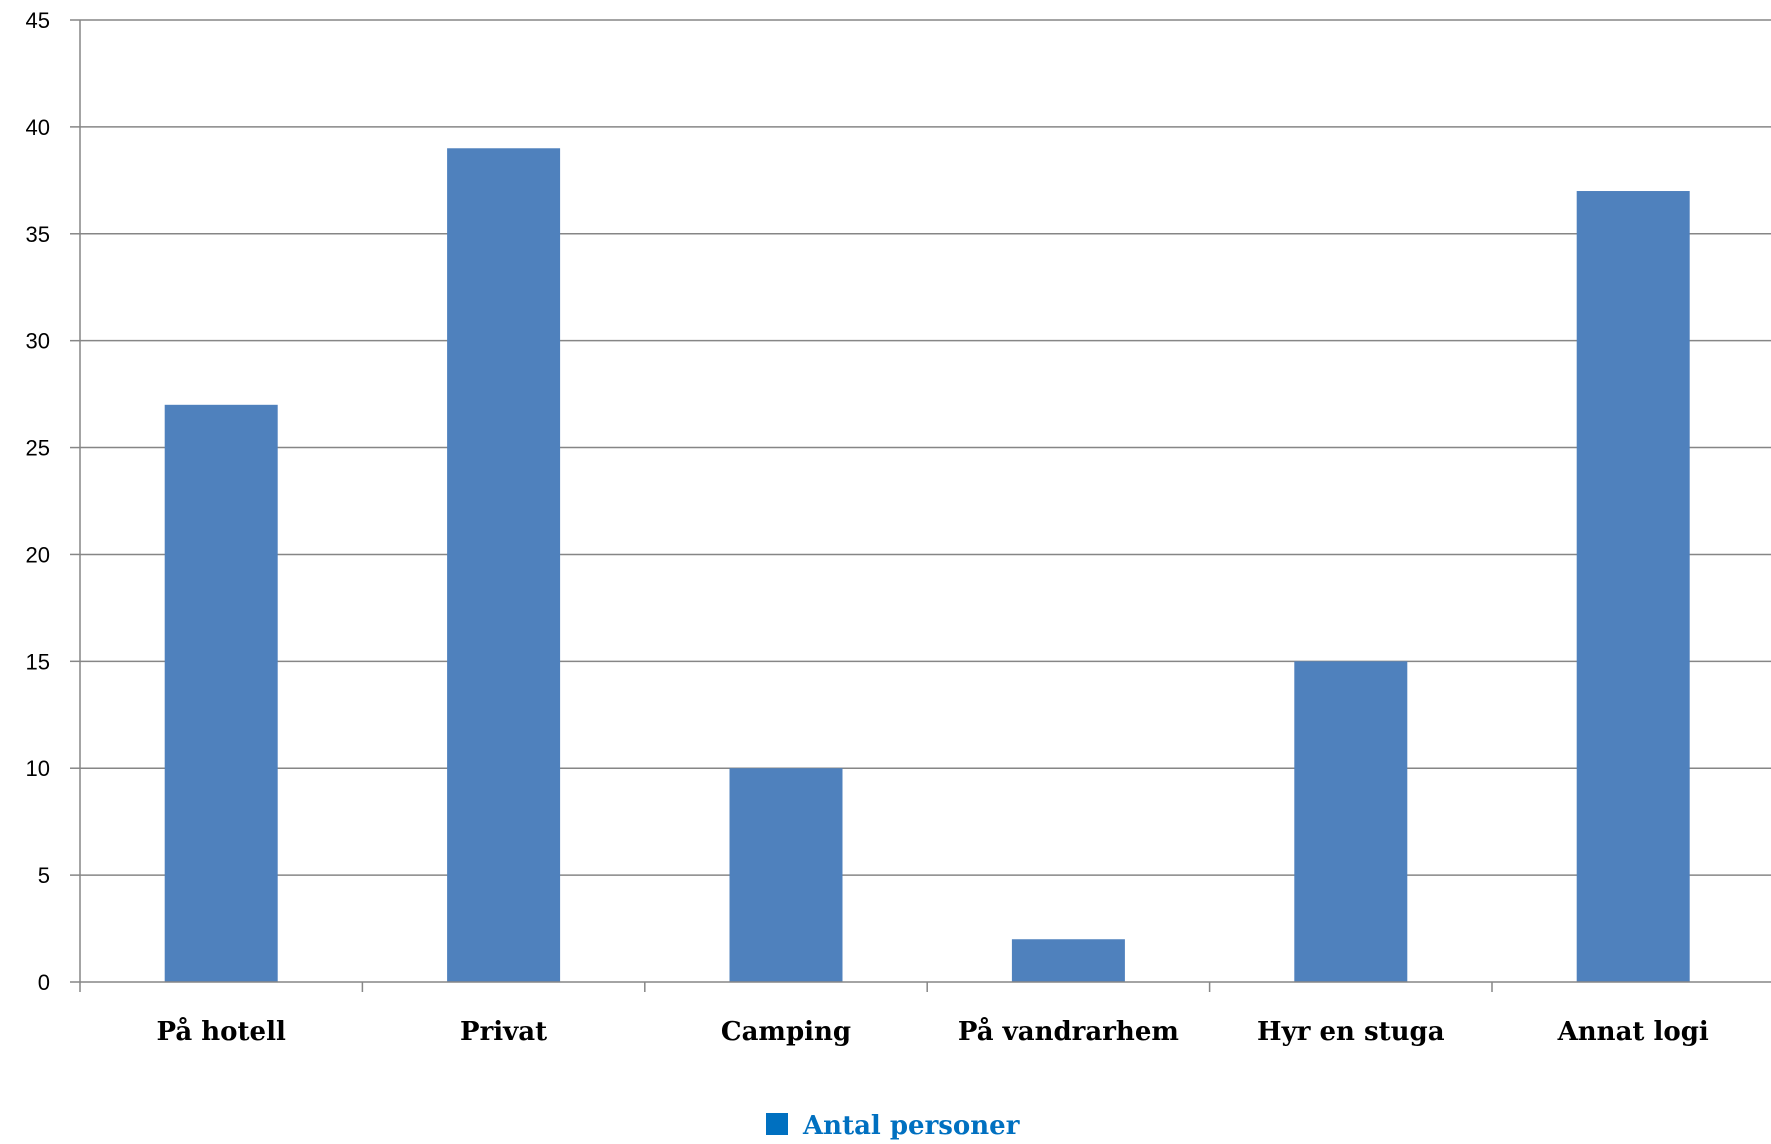 The height and width of the screenshot is (1144, 1771). What do you see at coordinates (1351, 1032) in the screenshot?
I see `x-tick-label: Hyr en stuga` at bounding box center [1351, 1032].